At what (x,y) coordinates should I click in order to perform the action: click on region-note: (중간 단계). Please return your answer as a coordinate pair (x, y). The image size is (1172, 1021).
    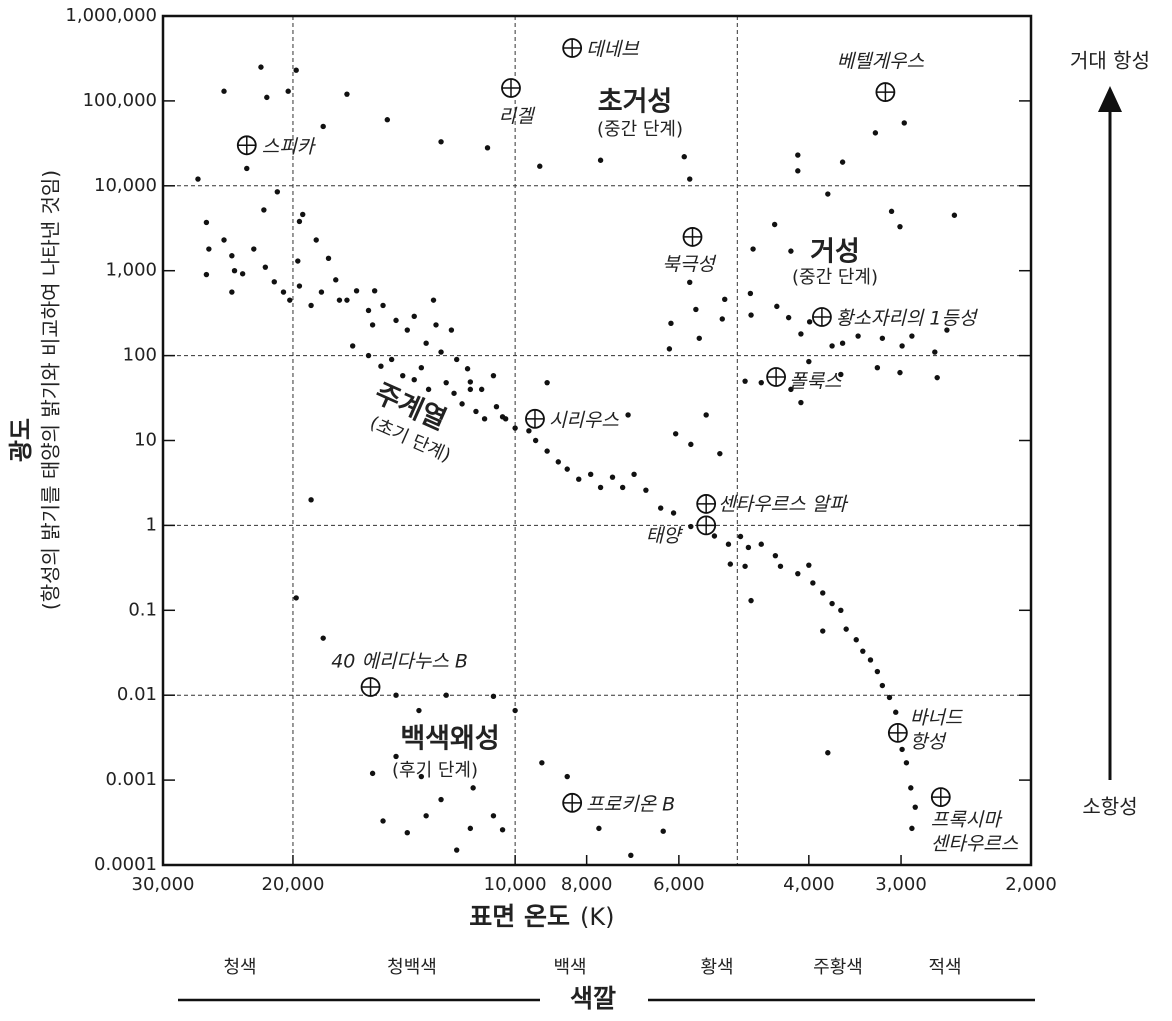
    Looking at the image, I should click on (640, 129).